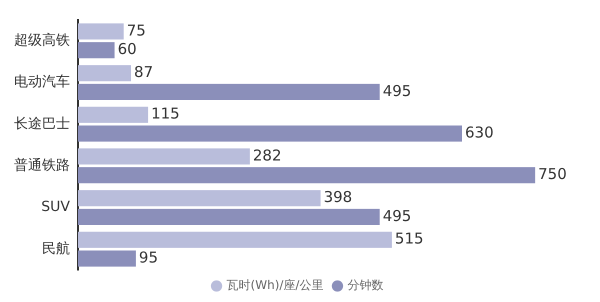 The height and width of the screenshot is (302, 600). I want to click on data-label: 87, so click(144, 72).